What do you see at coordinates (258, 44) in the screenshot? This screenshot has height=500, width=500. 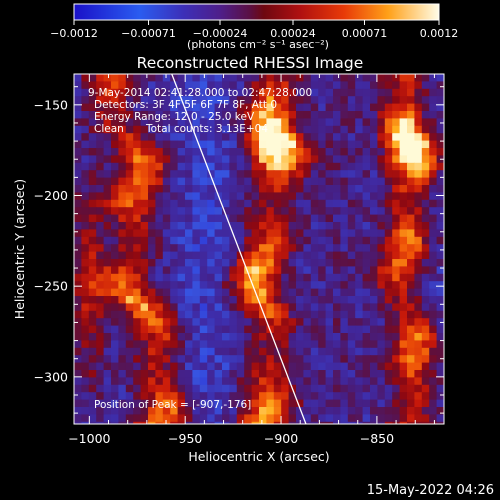 I see `colorbar-label: (photons cm⁻² s⁻¹ asec⁻²)` at bounding box center [258, 44].